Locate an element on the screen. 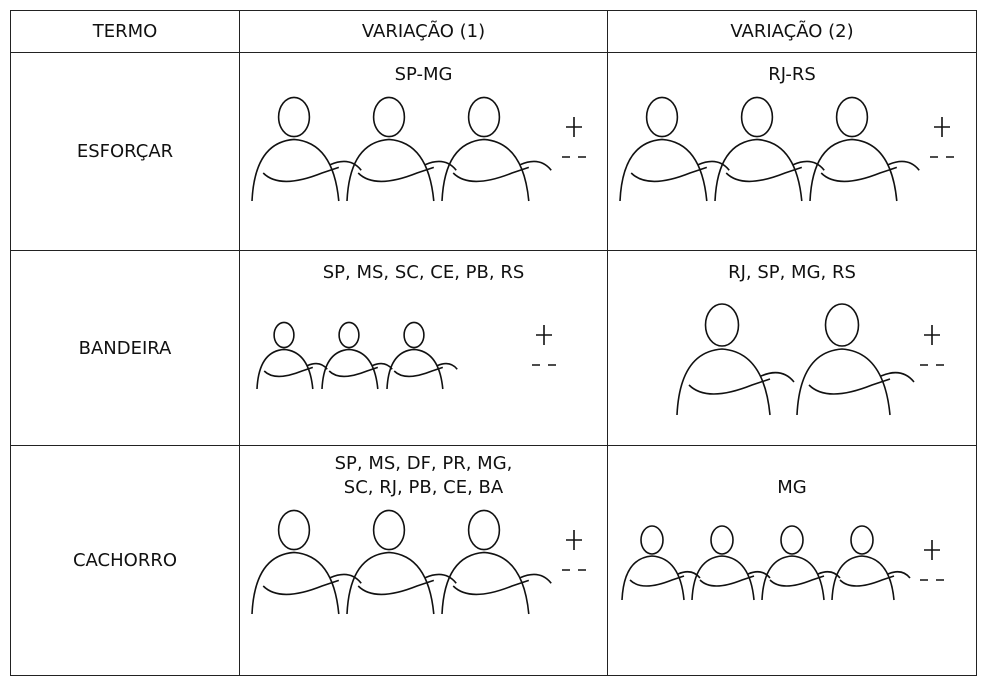  header-row: TERMO VARIAÇÃO (1) VARIAÇÃO (2) is located at coordinates (493, 31).